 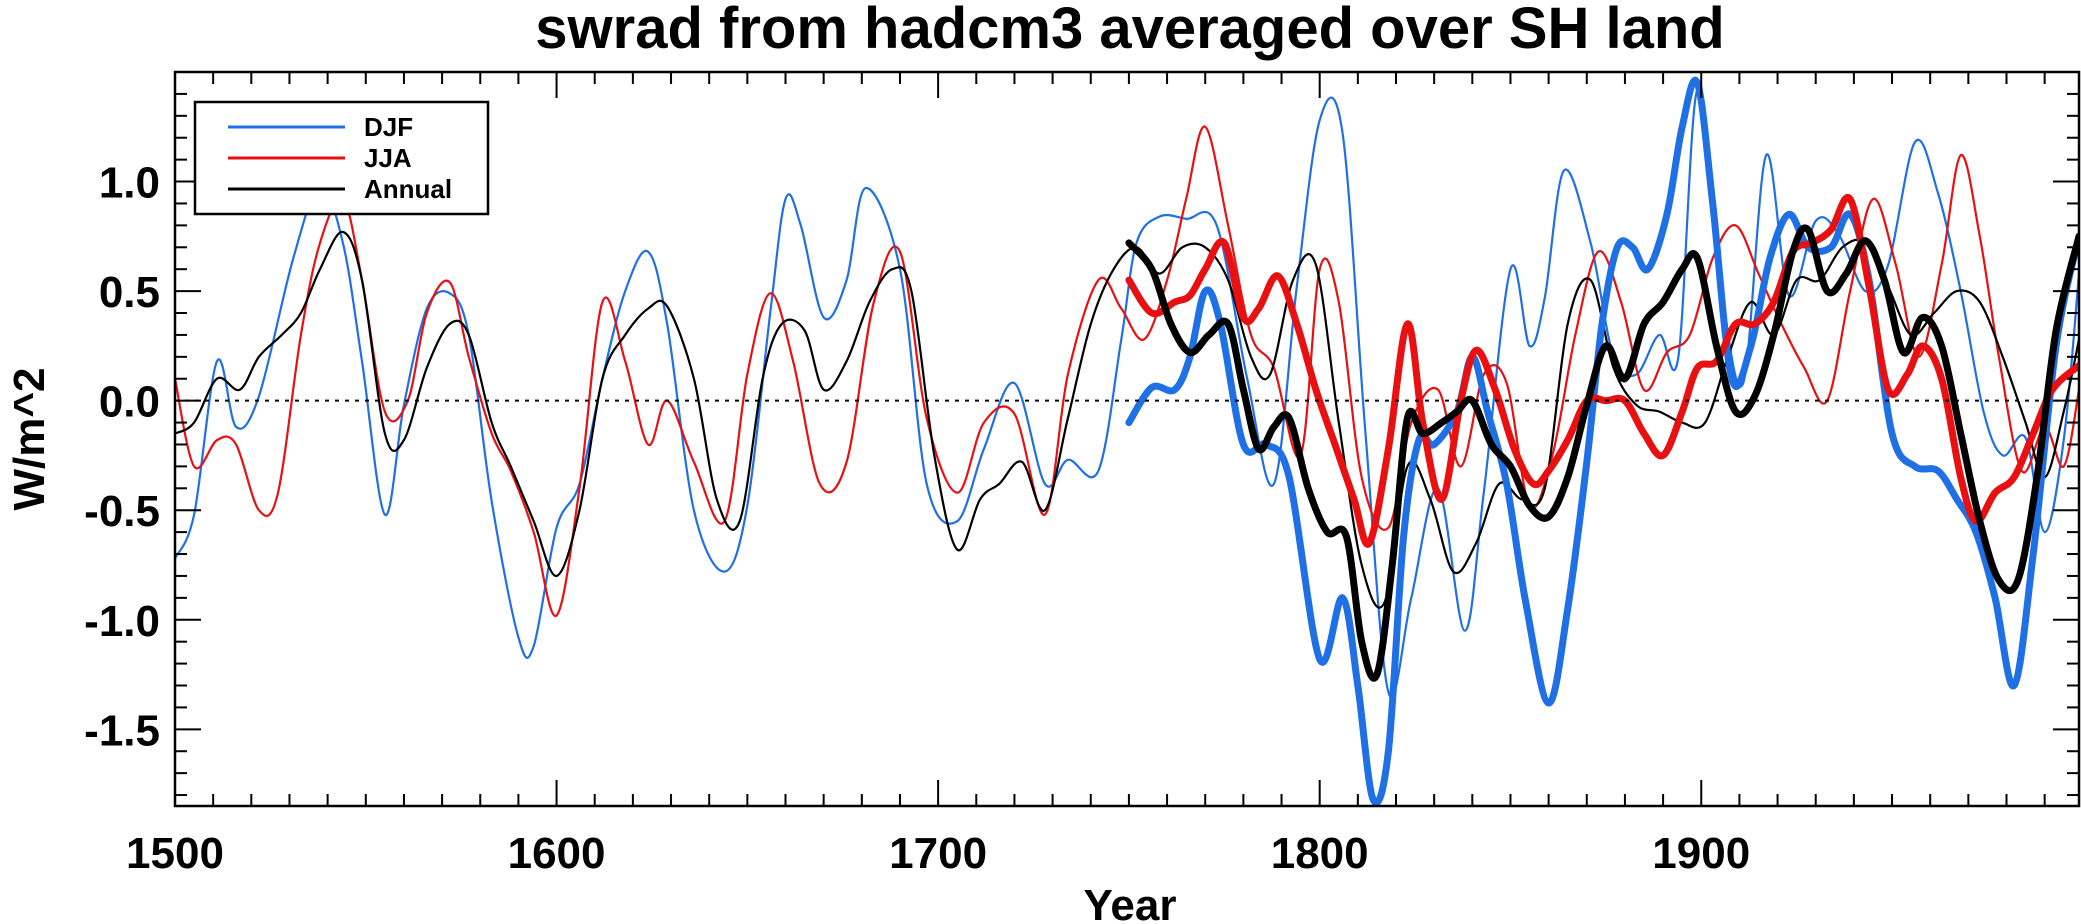 I want to click on x-tick-label: 1700, so click(x=938, y=853).